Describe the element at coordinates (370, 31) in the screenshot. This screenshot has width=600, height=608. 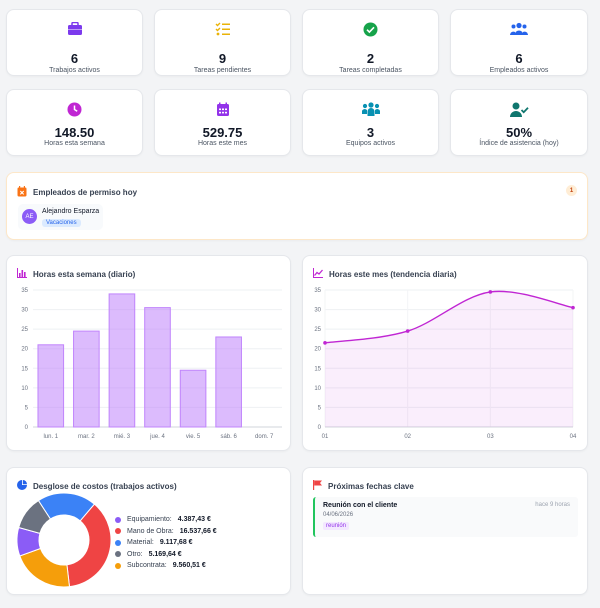
I see `check-circle-icon` at that location.